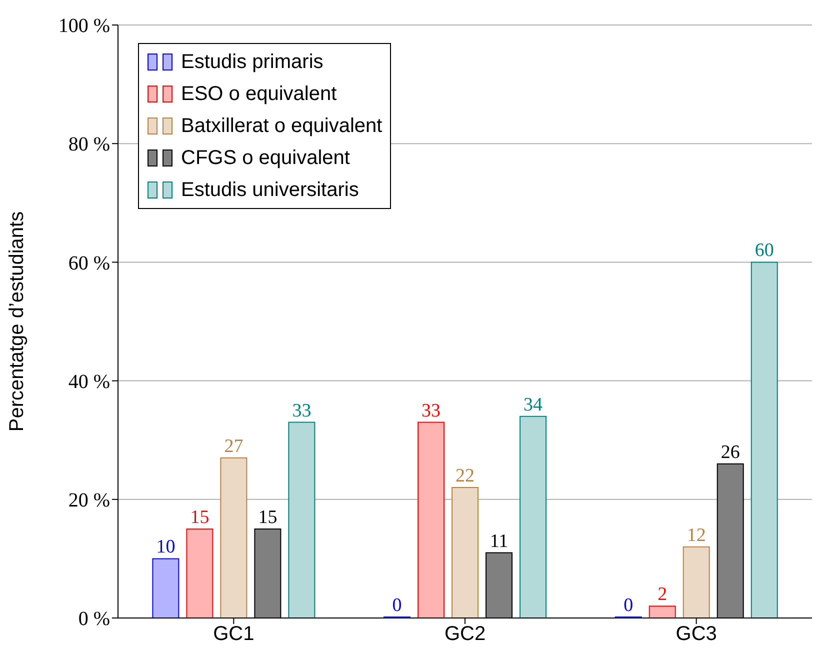  Describe the element at coordinates (84, 26) in the screenshot. I see `y-tick-label: 100 %` at that location.